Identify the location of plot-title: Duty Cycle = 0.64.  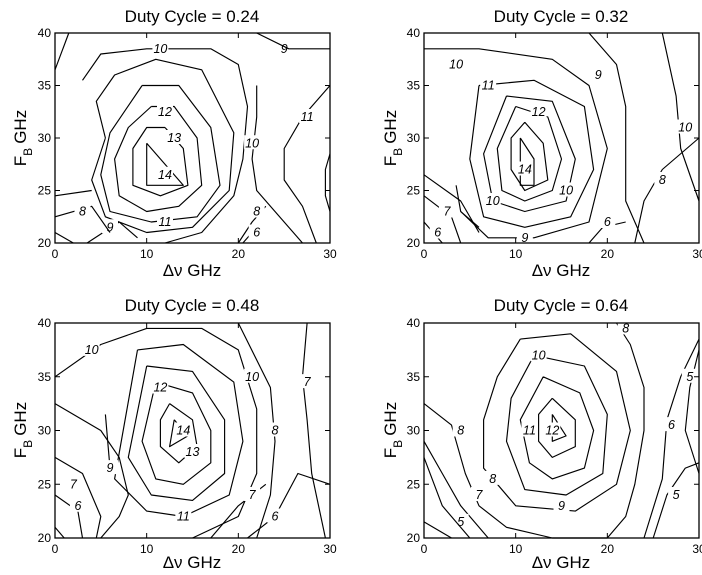
(561, 305).